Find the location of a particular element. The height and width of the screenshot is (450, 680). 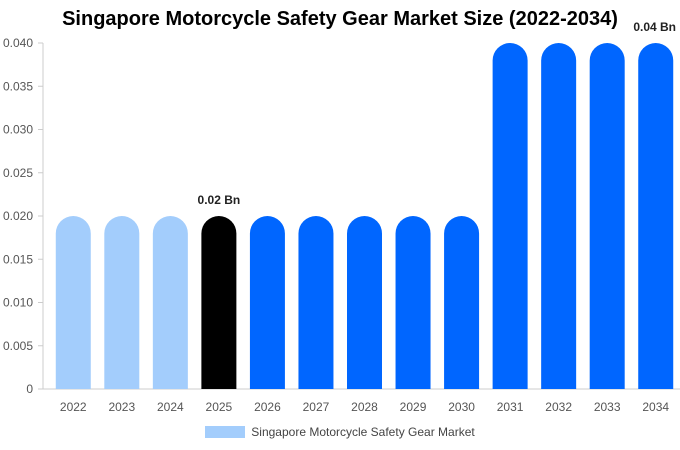

x-tick-label: 2034 is located at coordinates (655, 407).